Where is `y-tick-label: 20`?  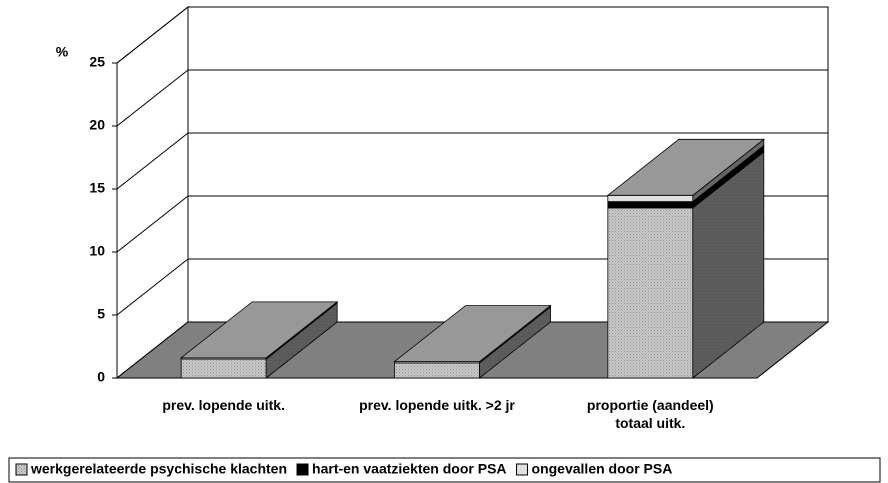 y-tick-label: 20 is located at coordinates (97, 125).